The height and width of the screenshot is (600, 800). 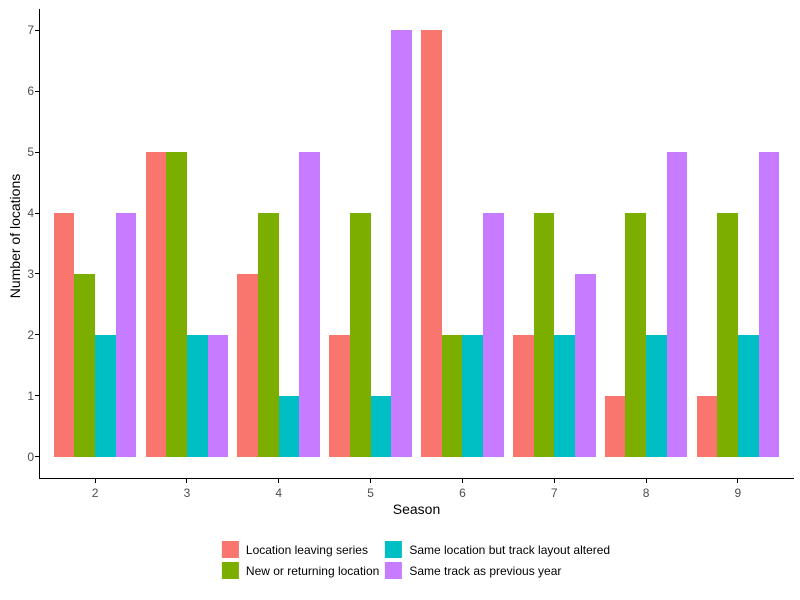 I want to click on legend-label: Location leaving series, so click(x=306, y=549).